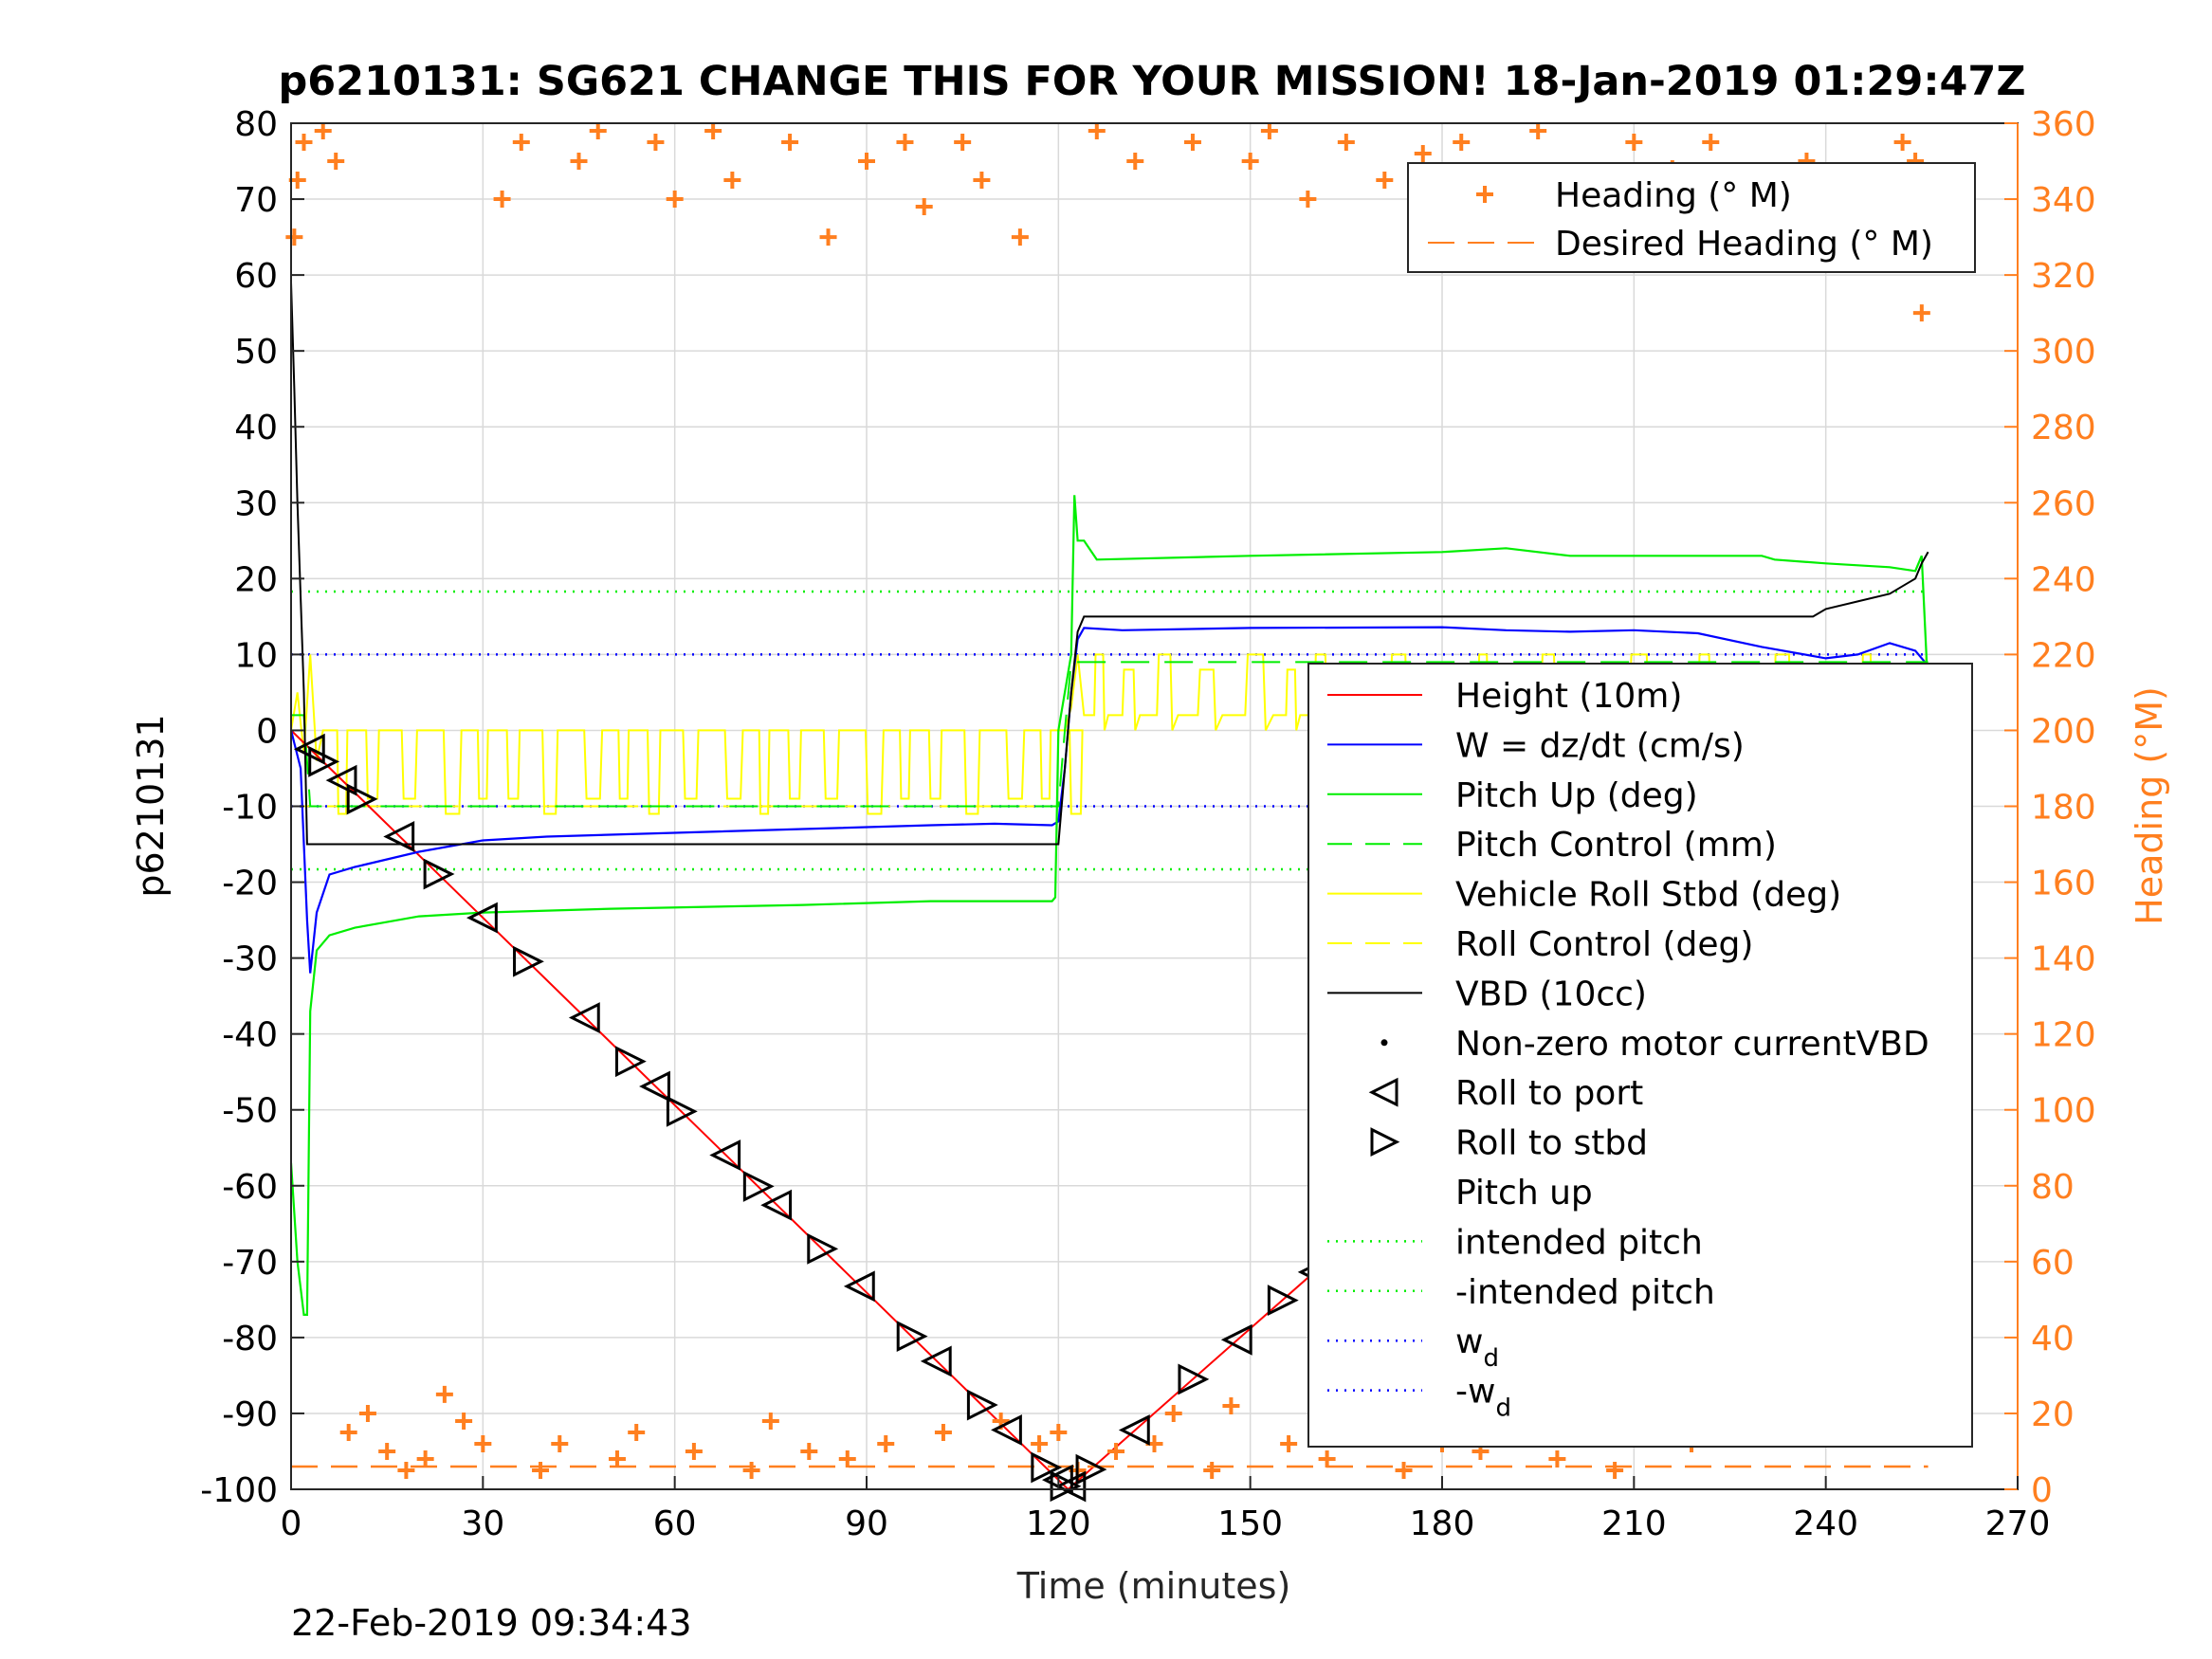  I want to click on legend-main-label: intended pitch, so click(1579, 1242).